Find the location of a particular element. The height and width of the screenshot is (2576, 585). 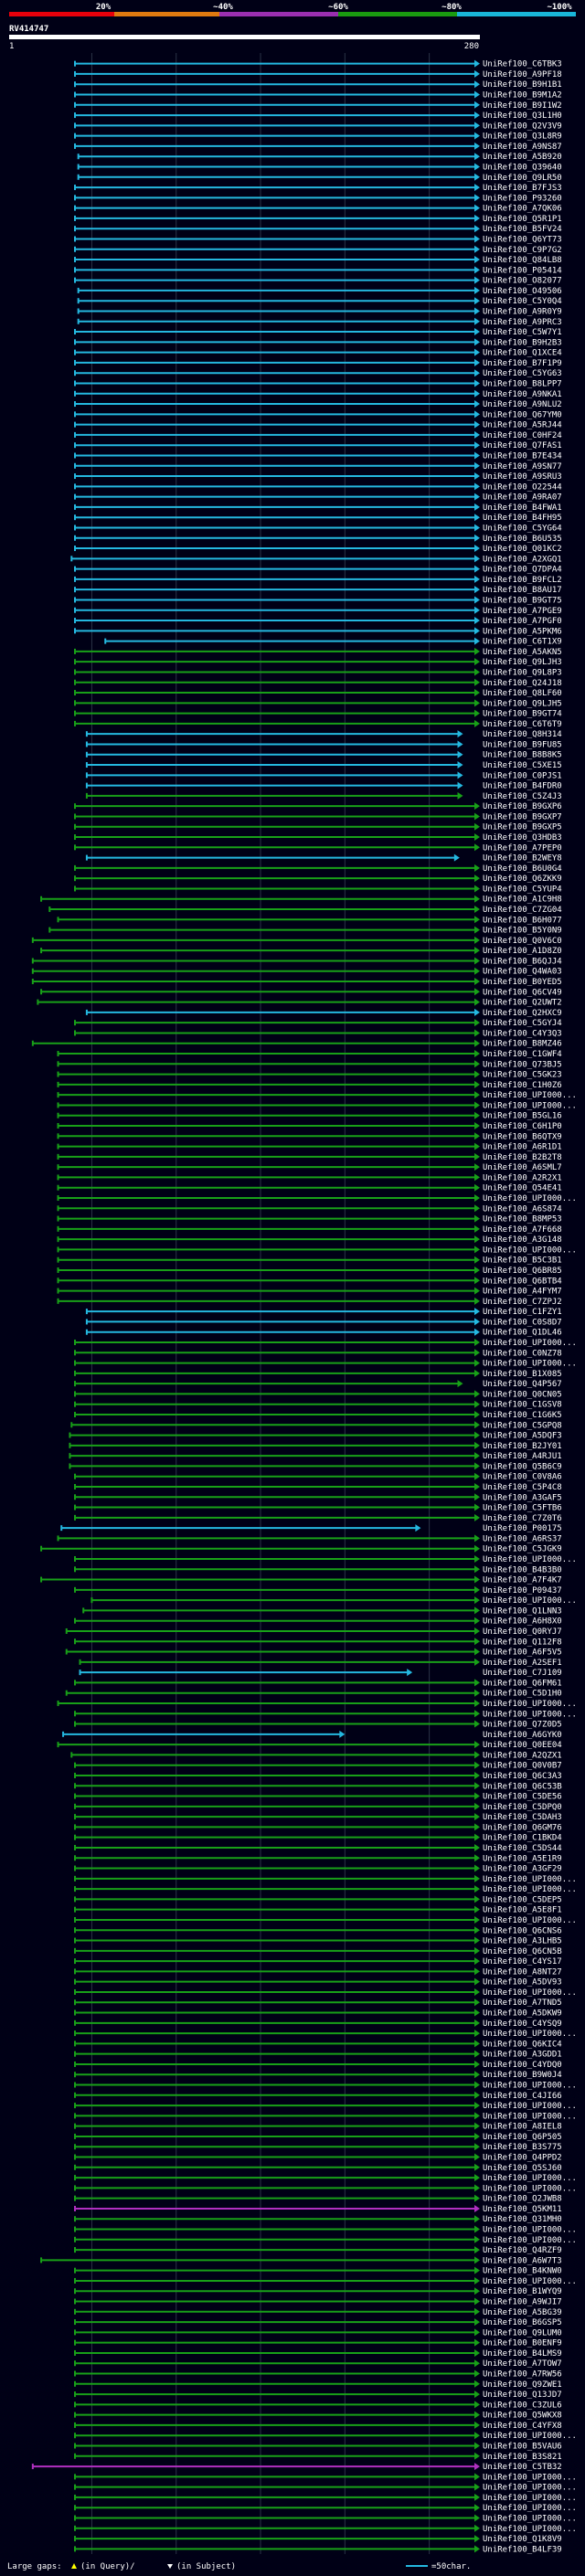

hit-row: UniRef100_C5TB32 is located at coordinates (297, 2467).